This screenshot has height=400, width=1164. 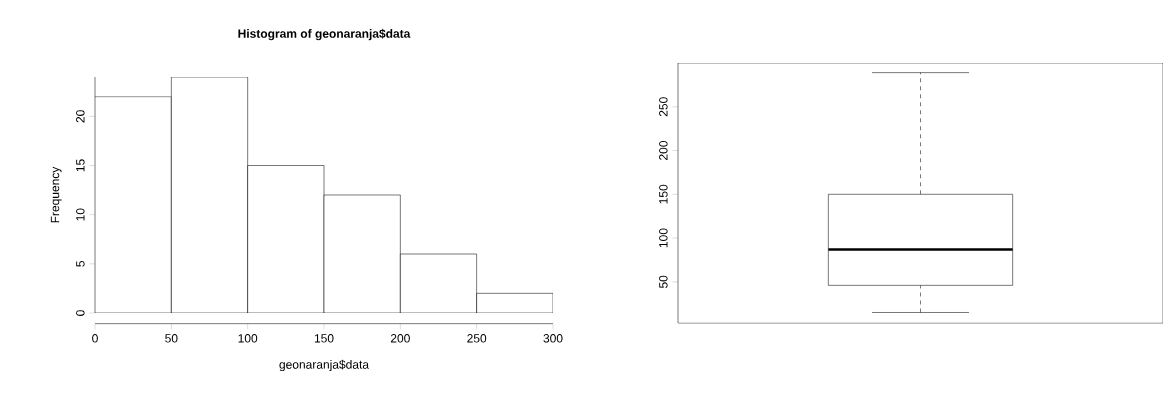 What do you see at coordinates (95, 338) in the screenshot?
I see `x-tick-label: 0` at bounding box center [95, 338].